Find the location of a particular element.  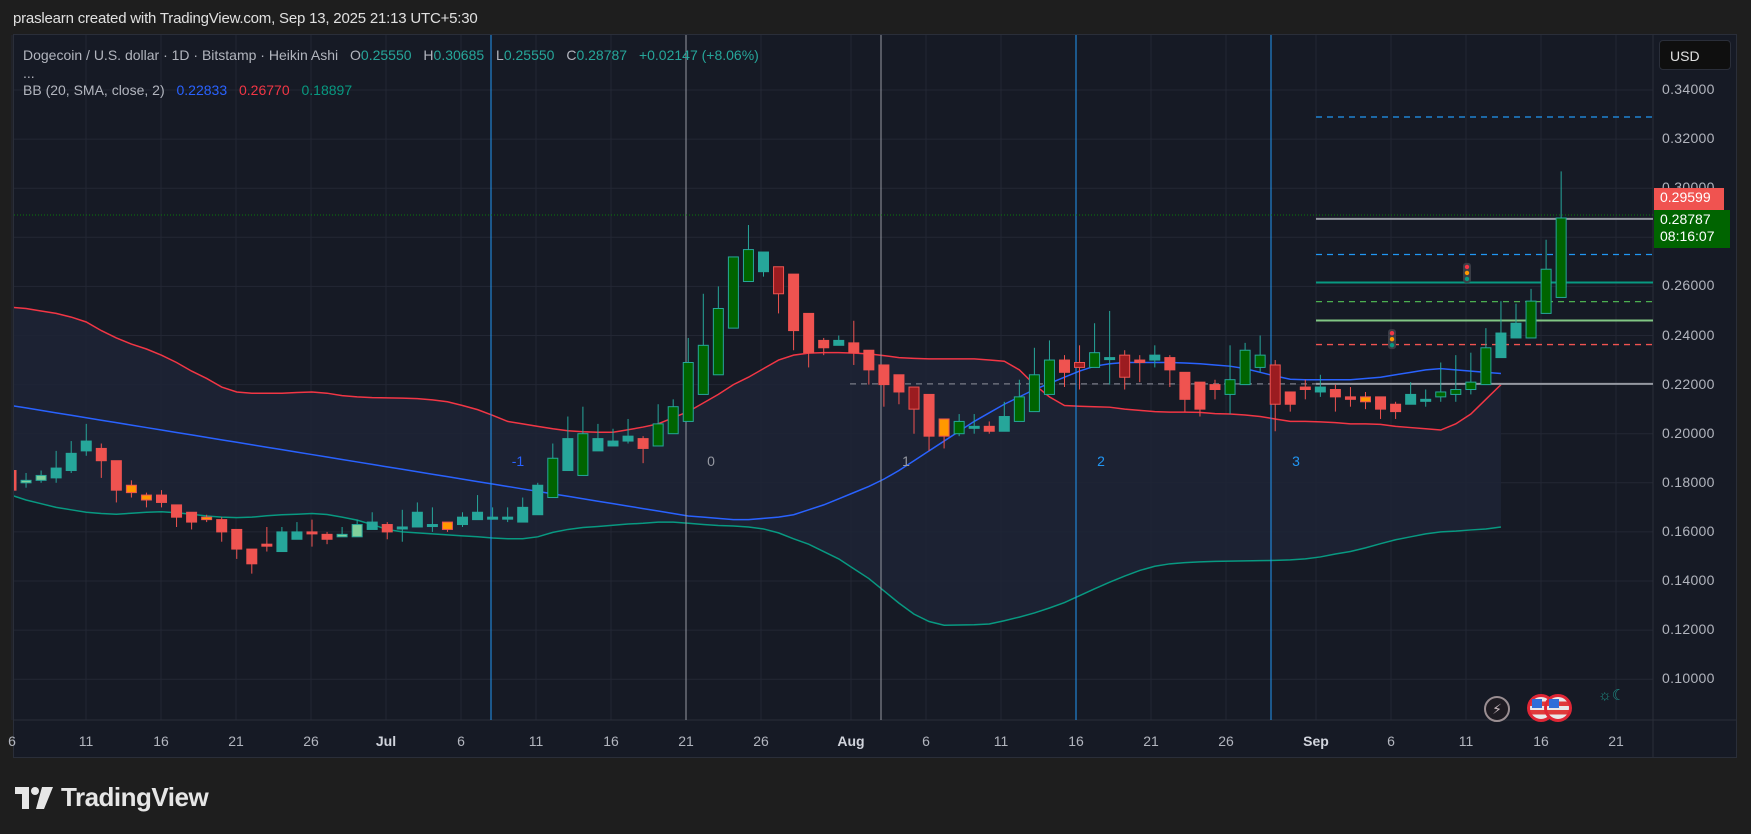

open-value: 0.25550 is located at coordinates (386, 55).